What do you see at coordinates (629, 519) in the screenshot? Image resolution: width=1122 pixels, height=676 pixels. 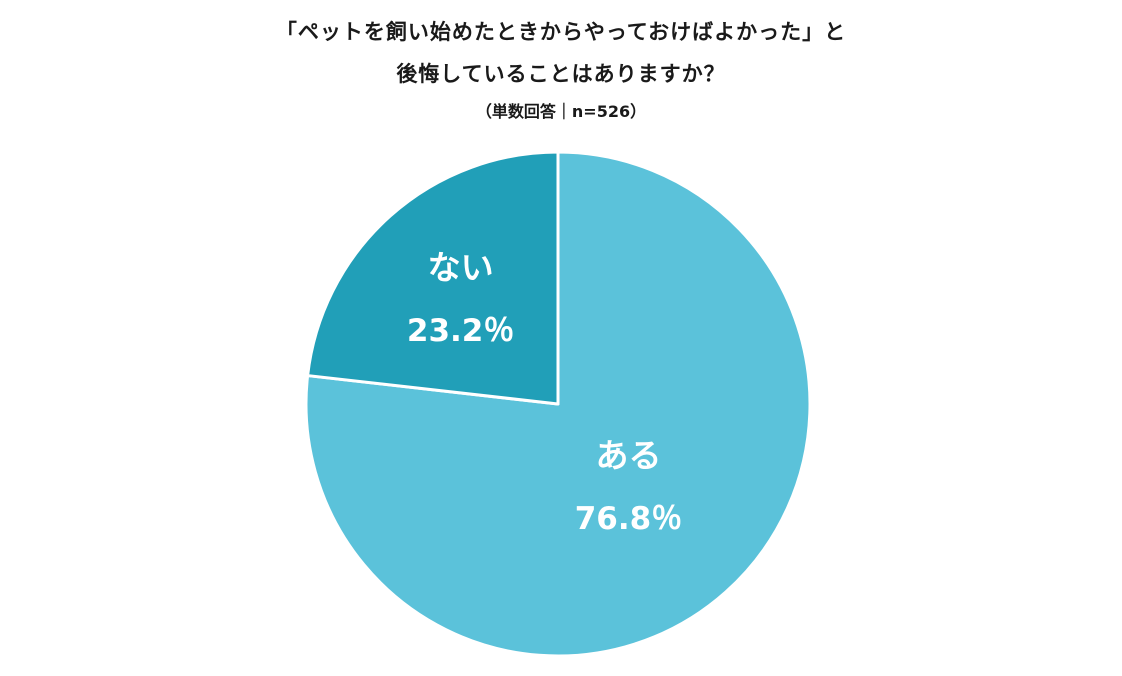 I see `slice-value-label-0: 76.8％` at bounding box center [629, 519].